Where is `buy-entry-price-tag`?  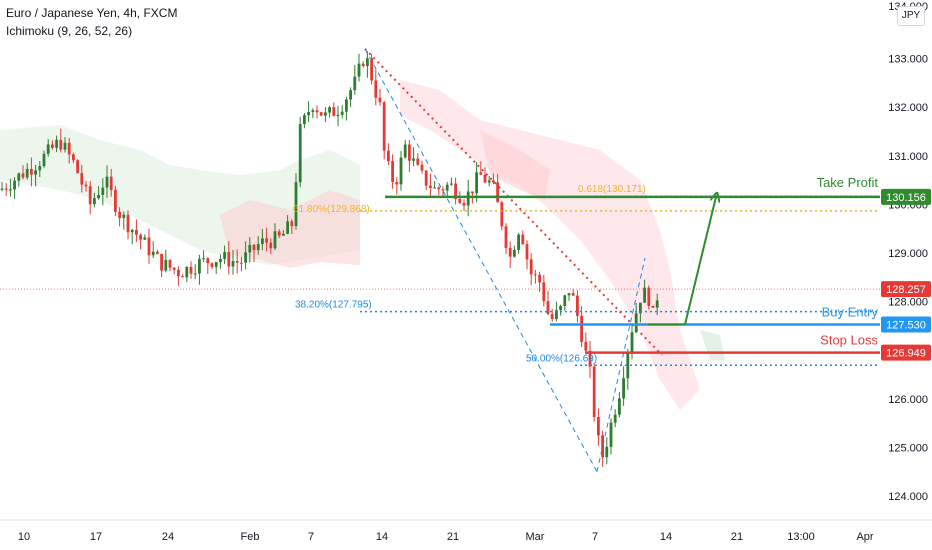 buy-entry-price-tag is located at coordinates (906, 324).